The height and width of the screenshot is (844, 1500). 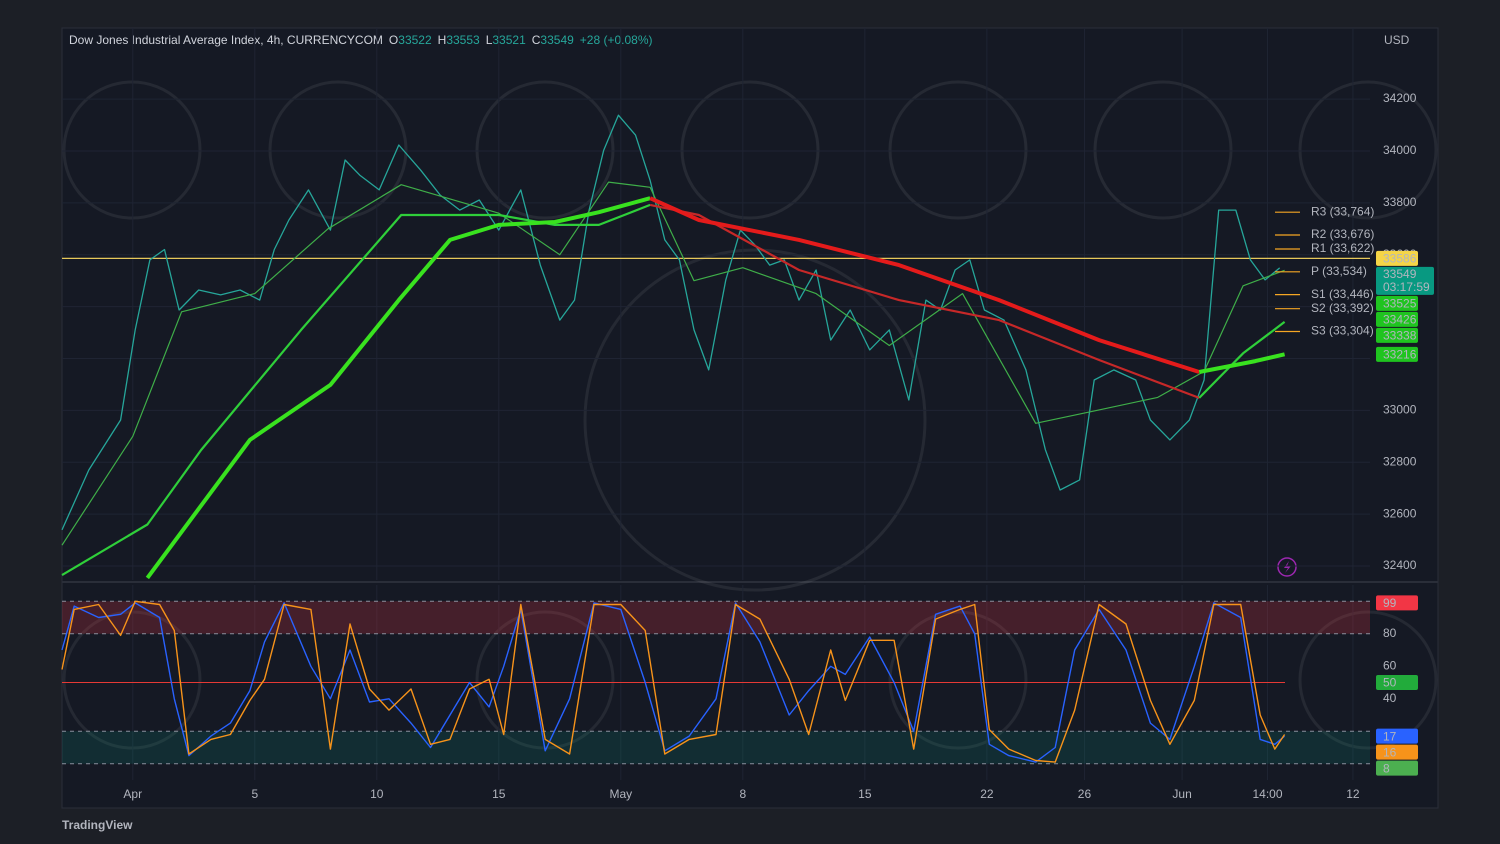 I want to click on y-tick-label: 34000, so click(x=1400, y=150).